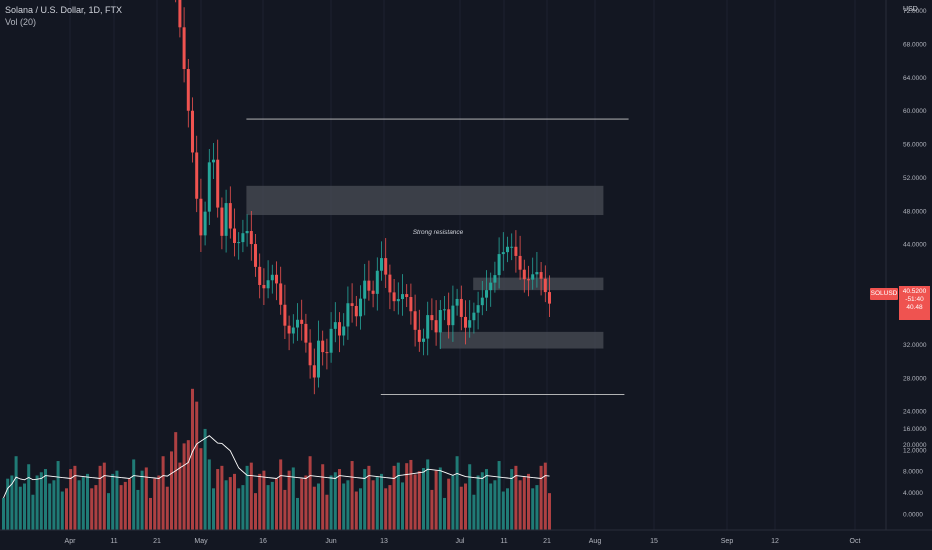 The image size is (932, 550). Describe the element at coordinates (915, 412) in the screenshot. I see `price-tick: 24.0000` at that location.